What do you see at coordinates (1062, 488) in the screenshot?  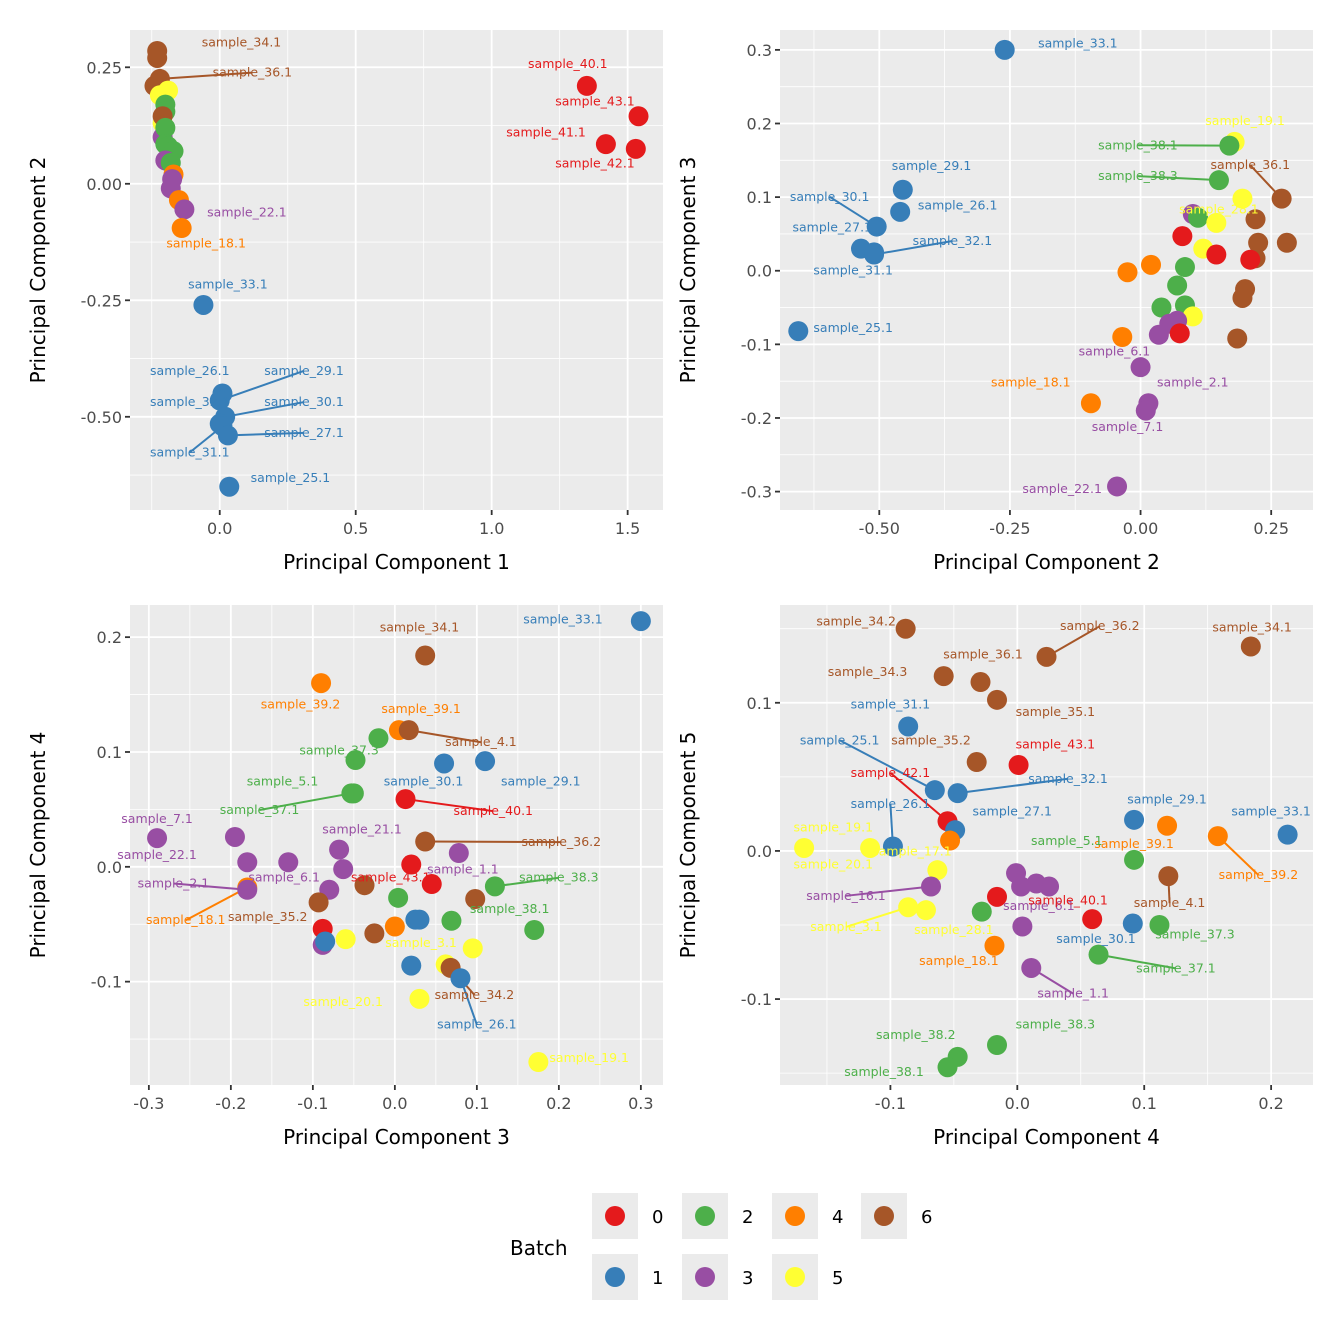 I see `point-label: sample_22.1` at bounding box center [1062, 488].